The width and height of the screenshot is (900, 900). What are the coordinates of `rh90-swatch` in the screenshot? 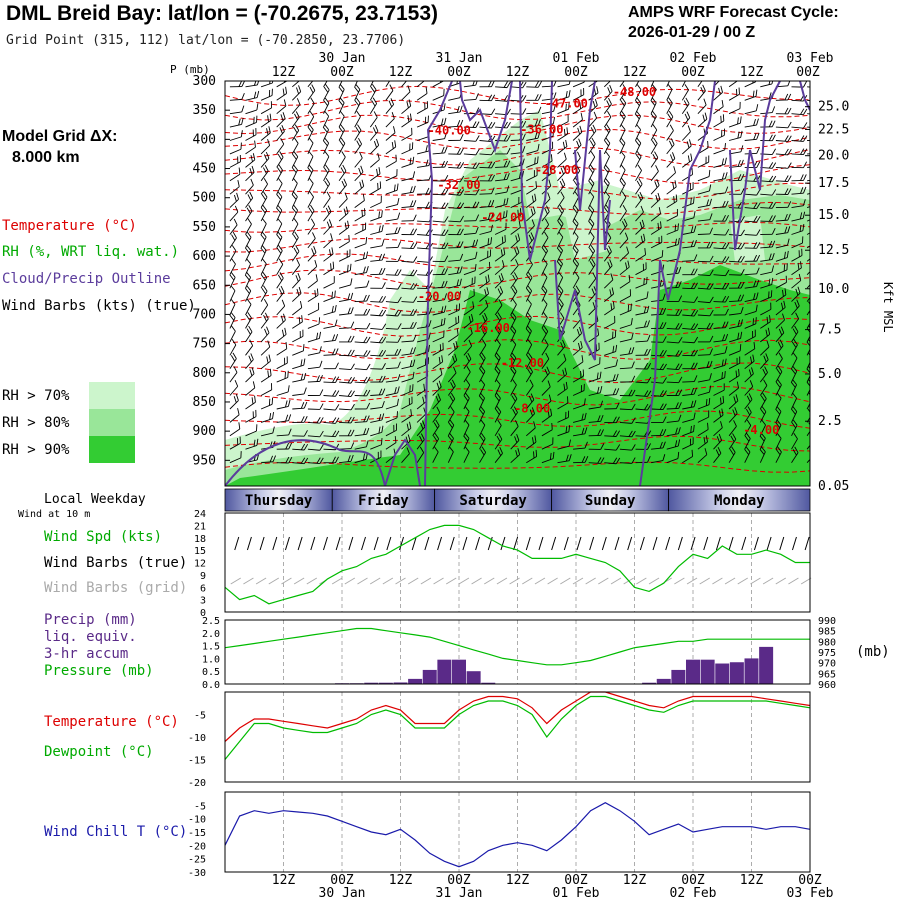 It's located at (112, 449).